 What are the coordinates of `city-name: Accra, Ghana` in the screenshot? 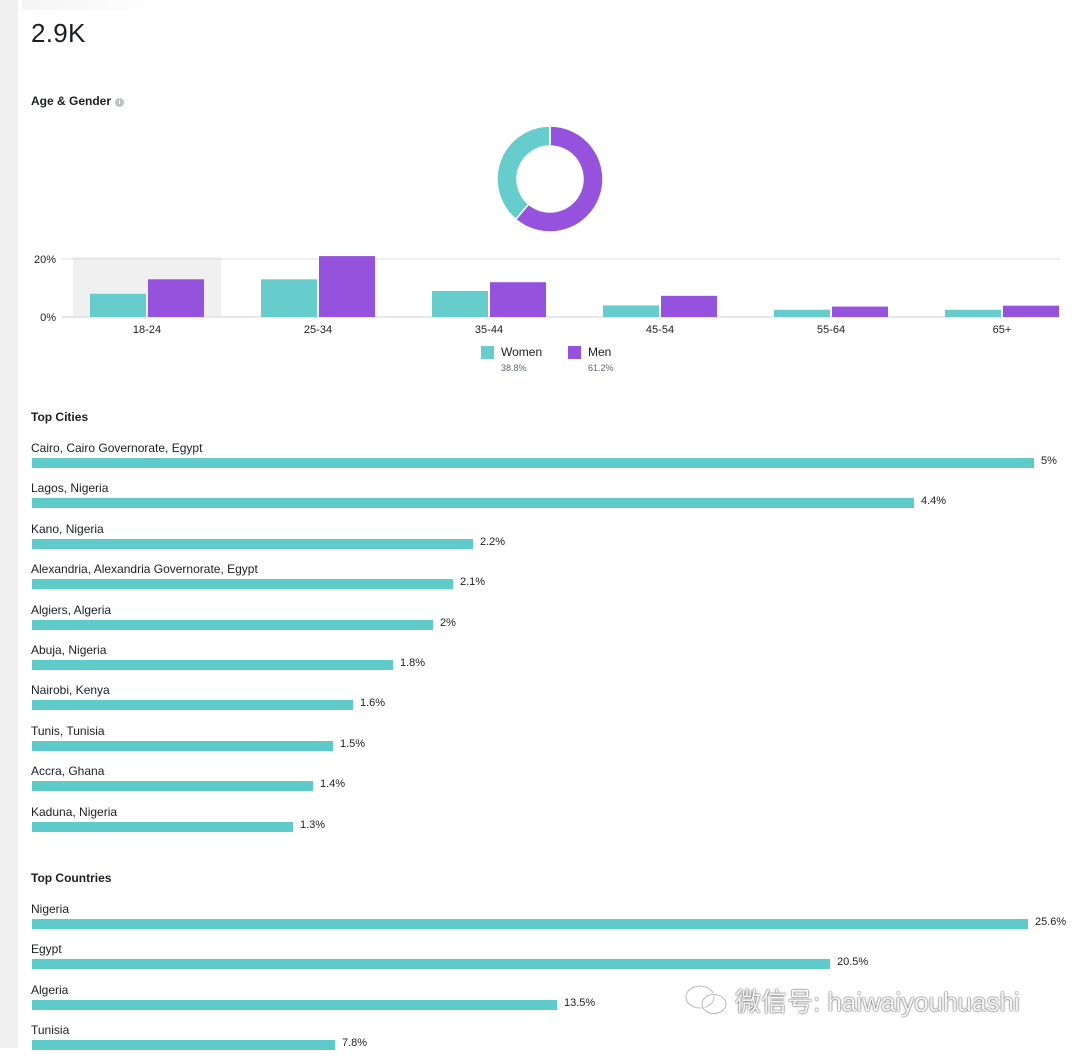 It's located at (68, 771).